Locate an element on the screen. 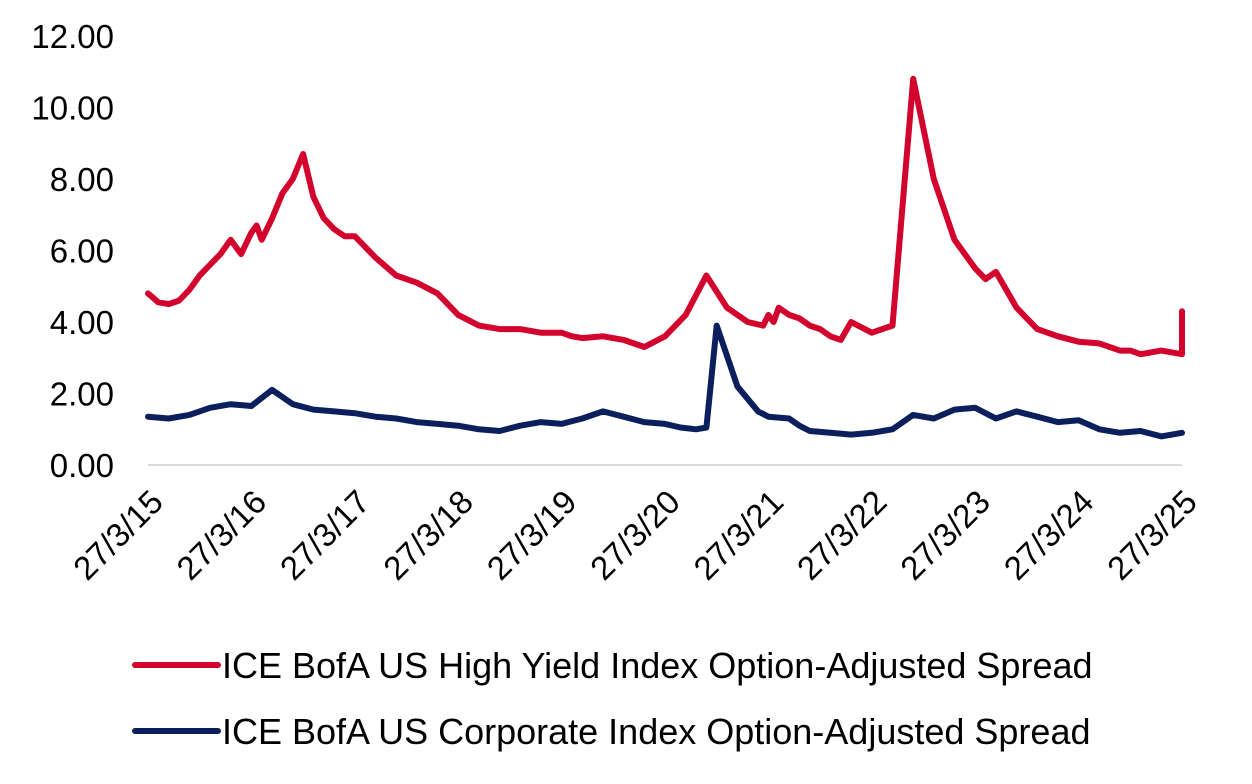 The width and height of the screenshot is (1252, 784). x-tick-label: 27/3/17 is located at coordinates (325, 535).